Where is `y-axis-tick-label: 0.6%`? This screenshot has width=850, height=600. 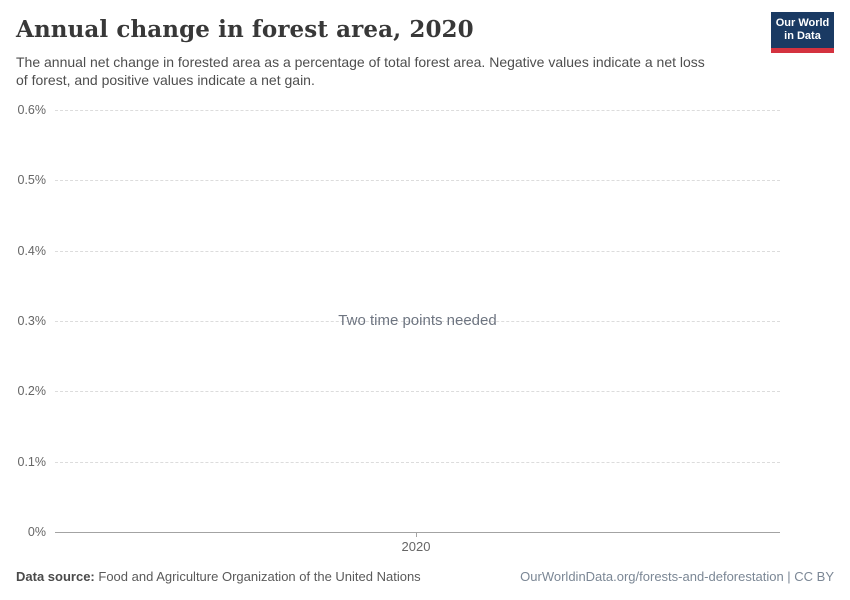
y-axis-tick-label: 0.6% is located at coordinates (32, 110).